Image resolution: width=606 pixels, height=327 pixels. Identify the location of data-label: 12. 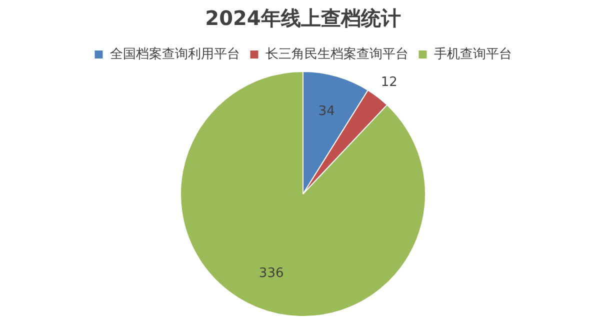
(389, 82).